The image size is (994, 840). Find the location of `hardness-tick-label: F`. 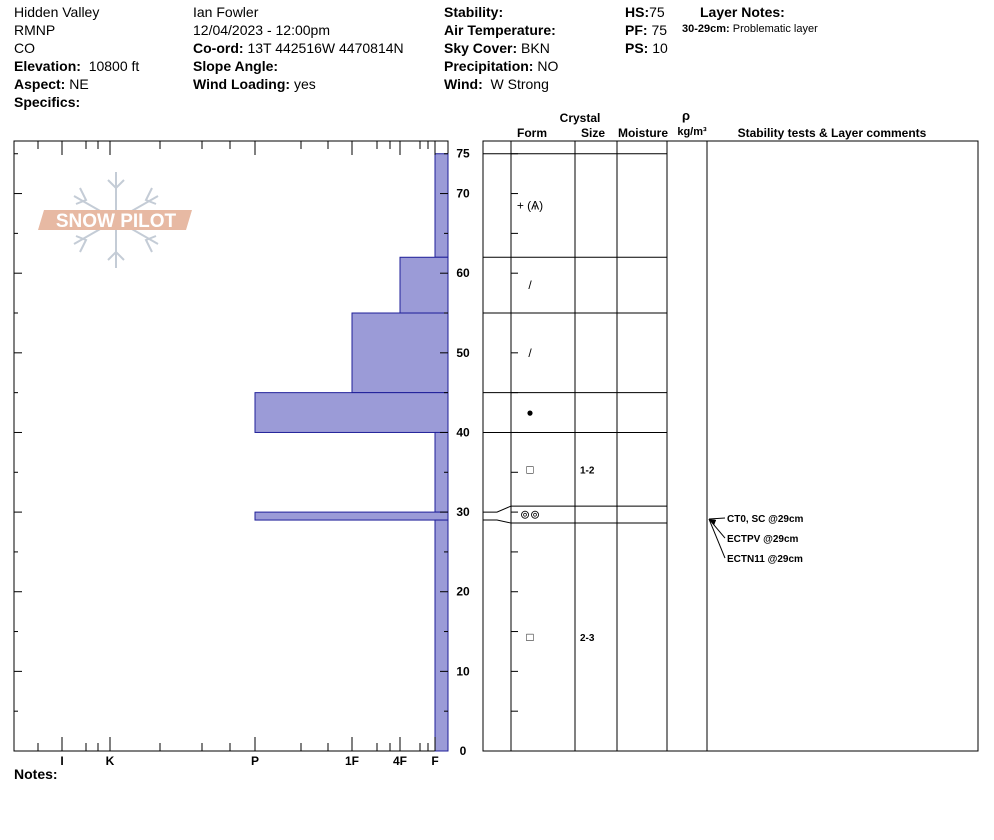

hardness-tick-label: F is located at coordinates (434, 761).